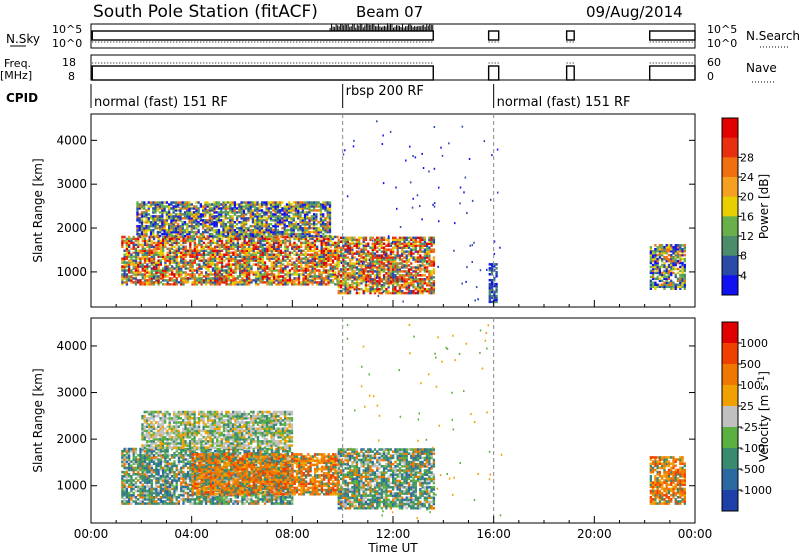 Image resolution: width=800 pixels, height=554 pixels. What do you see at coordinates (764, 206) in the screenshot?
I see `colorbar-label: Power [dB]` at bounding box center [764, 206].